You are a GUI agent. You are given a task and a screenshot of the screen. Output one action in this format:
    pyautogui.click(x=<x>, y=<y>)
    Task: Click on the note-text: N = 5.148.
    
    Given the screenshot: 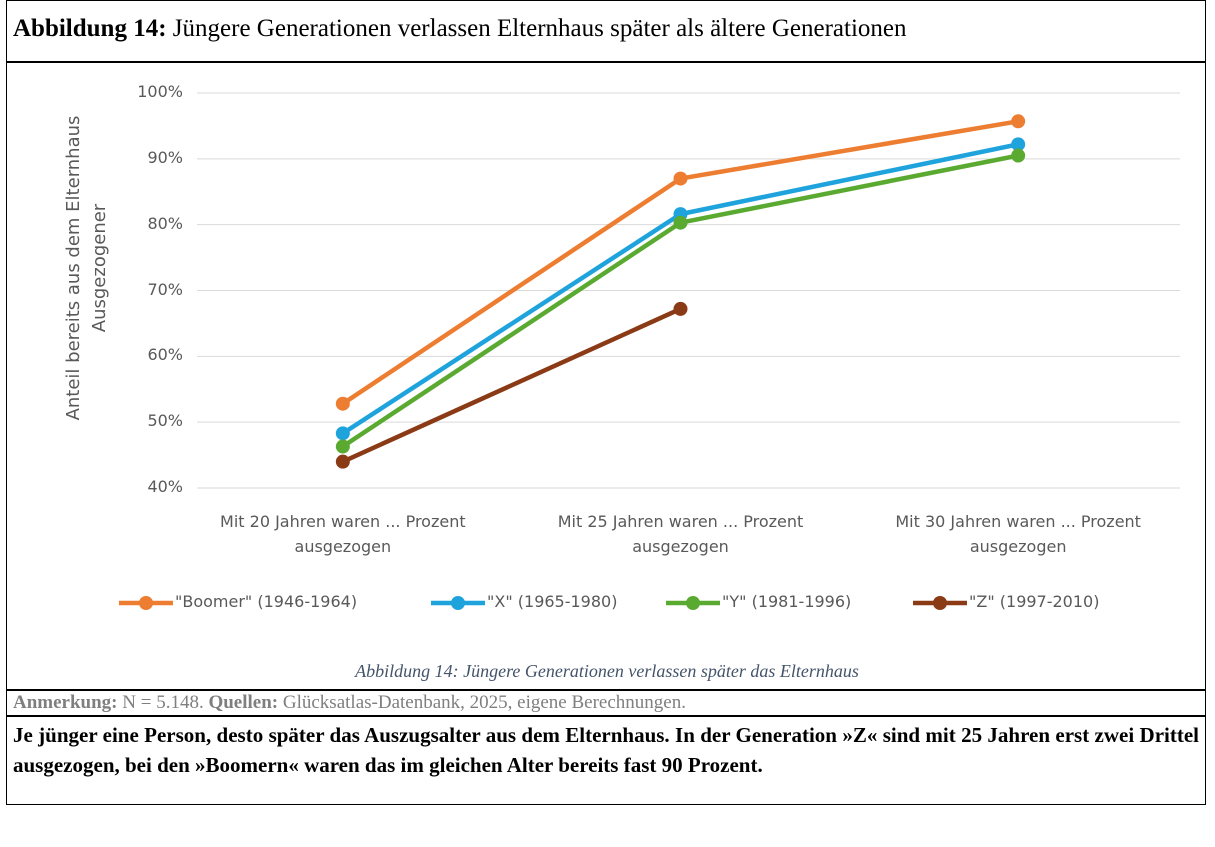 What is the action you would take?
    pyautogui.click(x=163, y=702)
    